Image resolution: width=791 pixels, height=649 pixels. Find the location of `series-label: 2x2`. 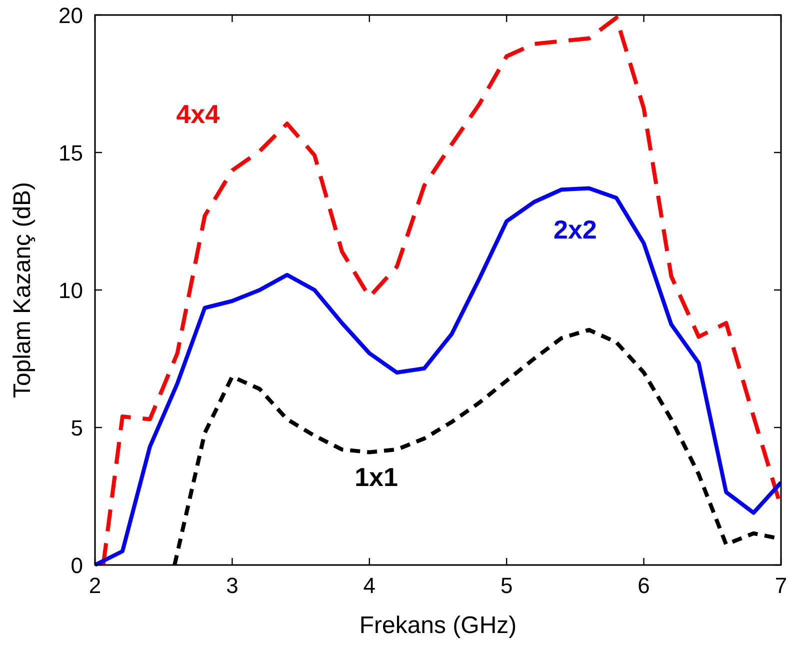

series-label: 2x2 is located at coordinates (575, 229).